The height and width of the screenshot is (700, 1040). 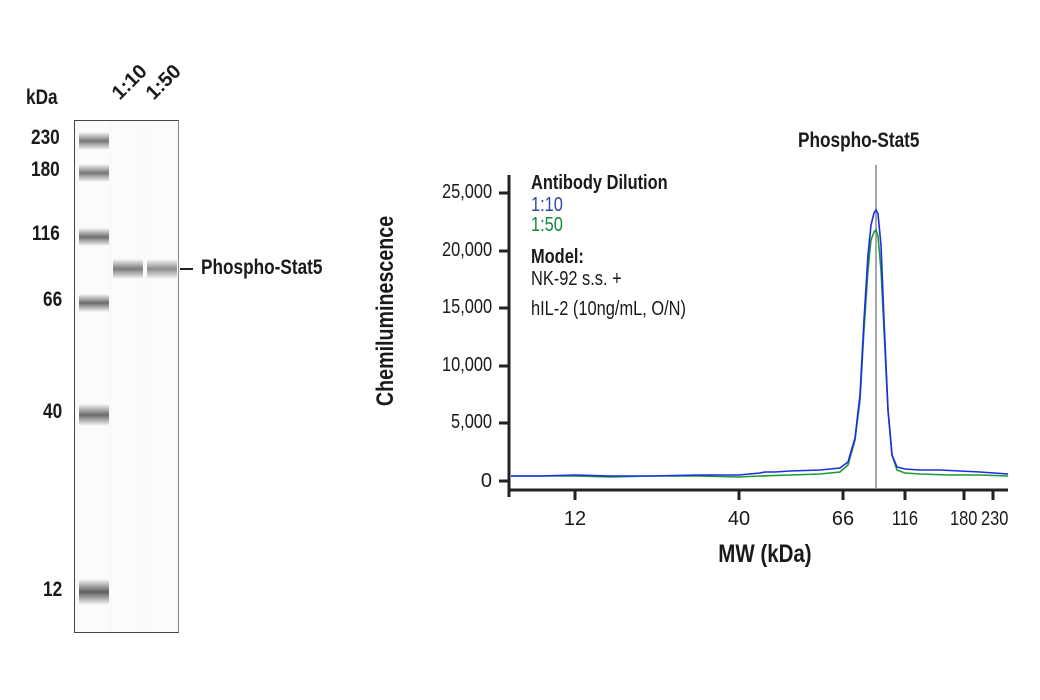 I want to click on gel-image, so click(x=126, y=376).